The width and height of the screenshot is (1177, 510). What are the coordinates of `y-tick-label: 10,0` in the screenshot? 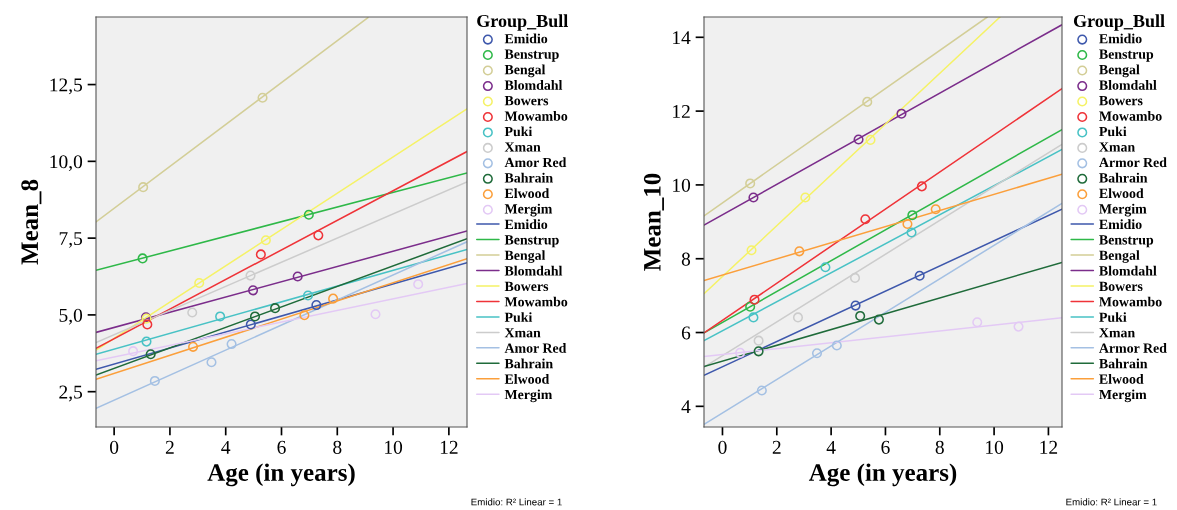 It's located at (66, 163).